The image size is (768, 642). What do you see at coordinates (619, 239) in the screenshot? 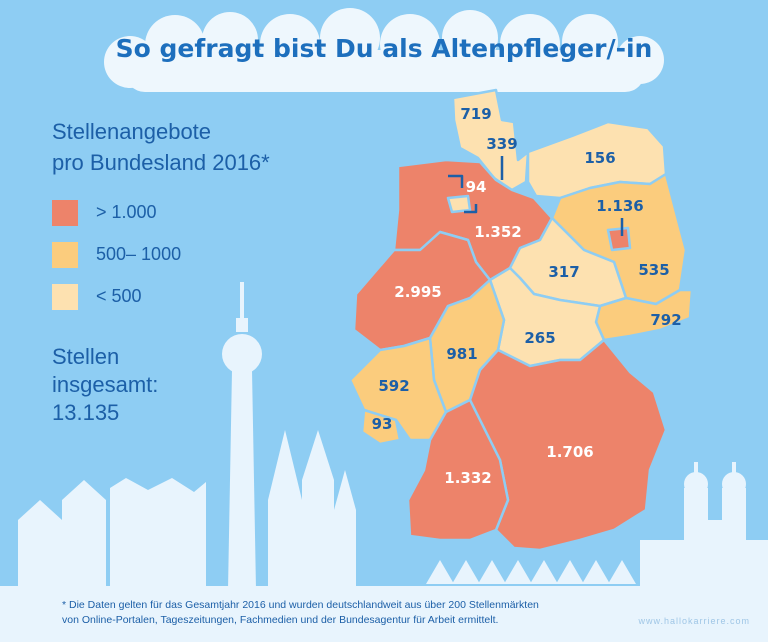
I see `state-berlin` at bounding box center [619, 239].